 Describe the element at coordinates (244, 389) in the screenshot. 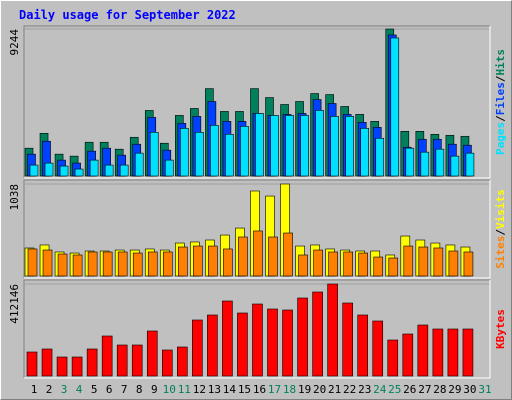

I see `x-tick-label: 15` at that location.